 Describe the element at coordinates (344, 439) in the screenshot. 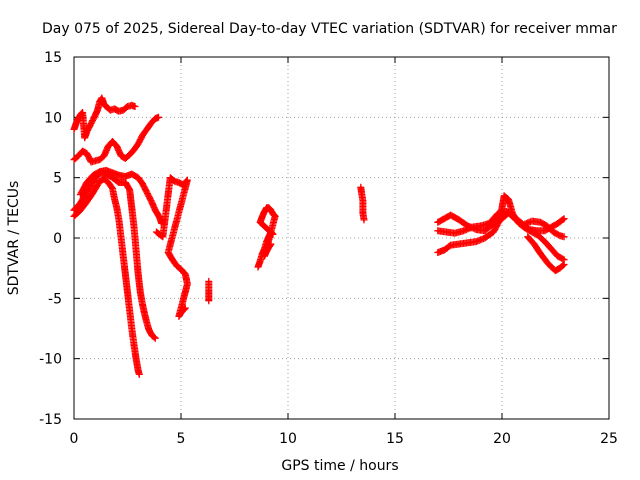

I see `x-tick-labels: 0 5 10 15 20 25` at that location.